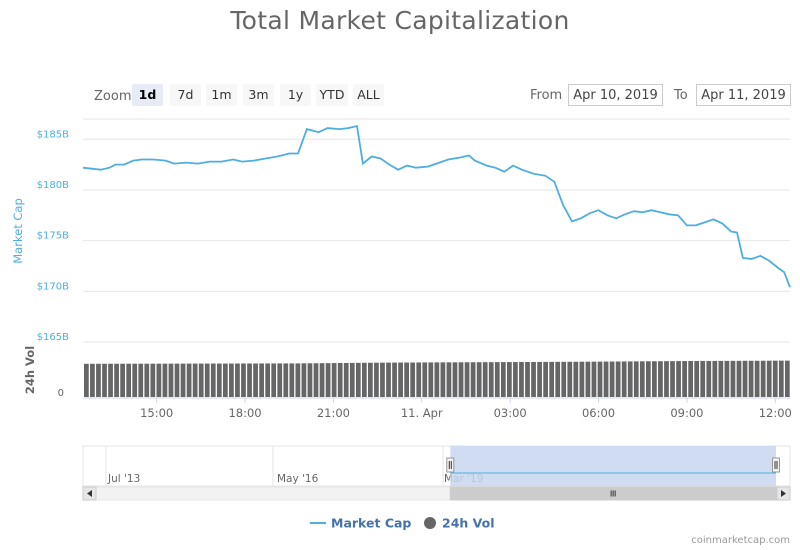  What do you see at coordinates (295, 95) in the screenshot?
I see `zoom-button-1y: 1y` at bounding box center [295, 95].